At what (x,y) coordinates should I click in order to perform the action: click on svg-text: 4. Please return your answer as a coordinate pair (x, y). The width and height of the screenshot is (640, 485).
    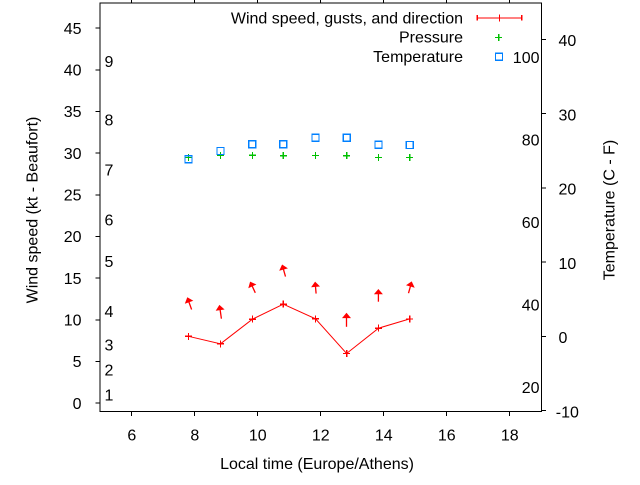
    Looking at the image, I should click on (109, 312).